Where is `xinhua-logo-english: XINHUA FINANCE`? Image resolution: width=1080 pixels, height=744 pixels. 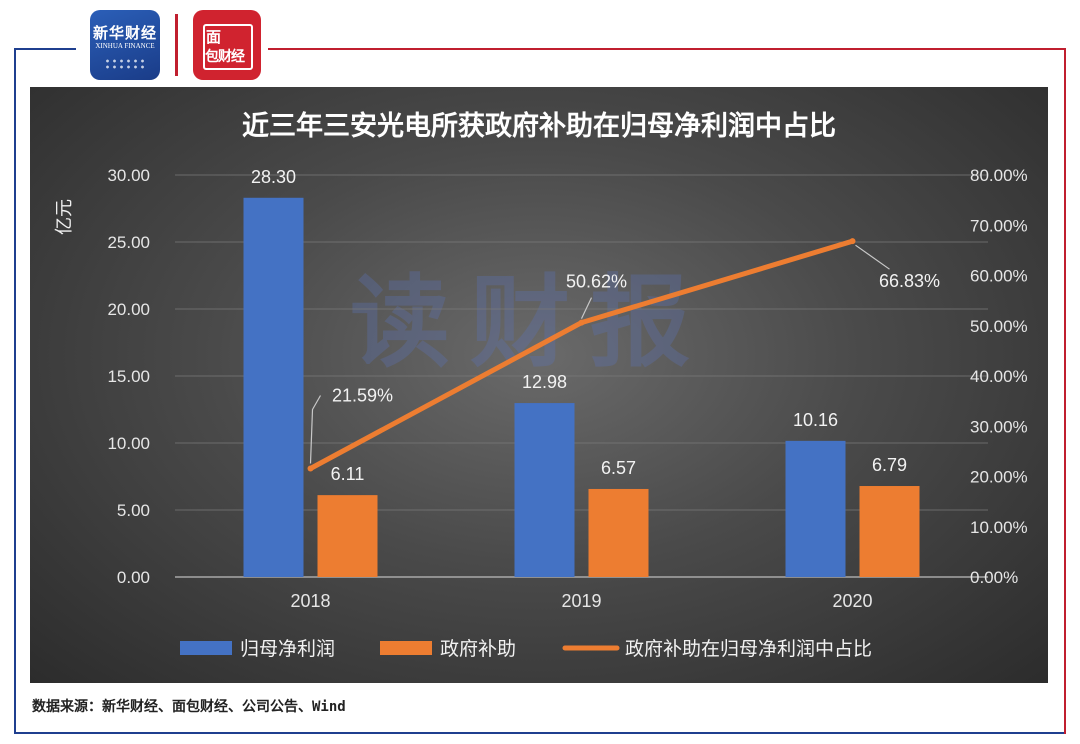 xinhua-logo-english: XINHUA FINANCE is located at coordinates (125, 46).